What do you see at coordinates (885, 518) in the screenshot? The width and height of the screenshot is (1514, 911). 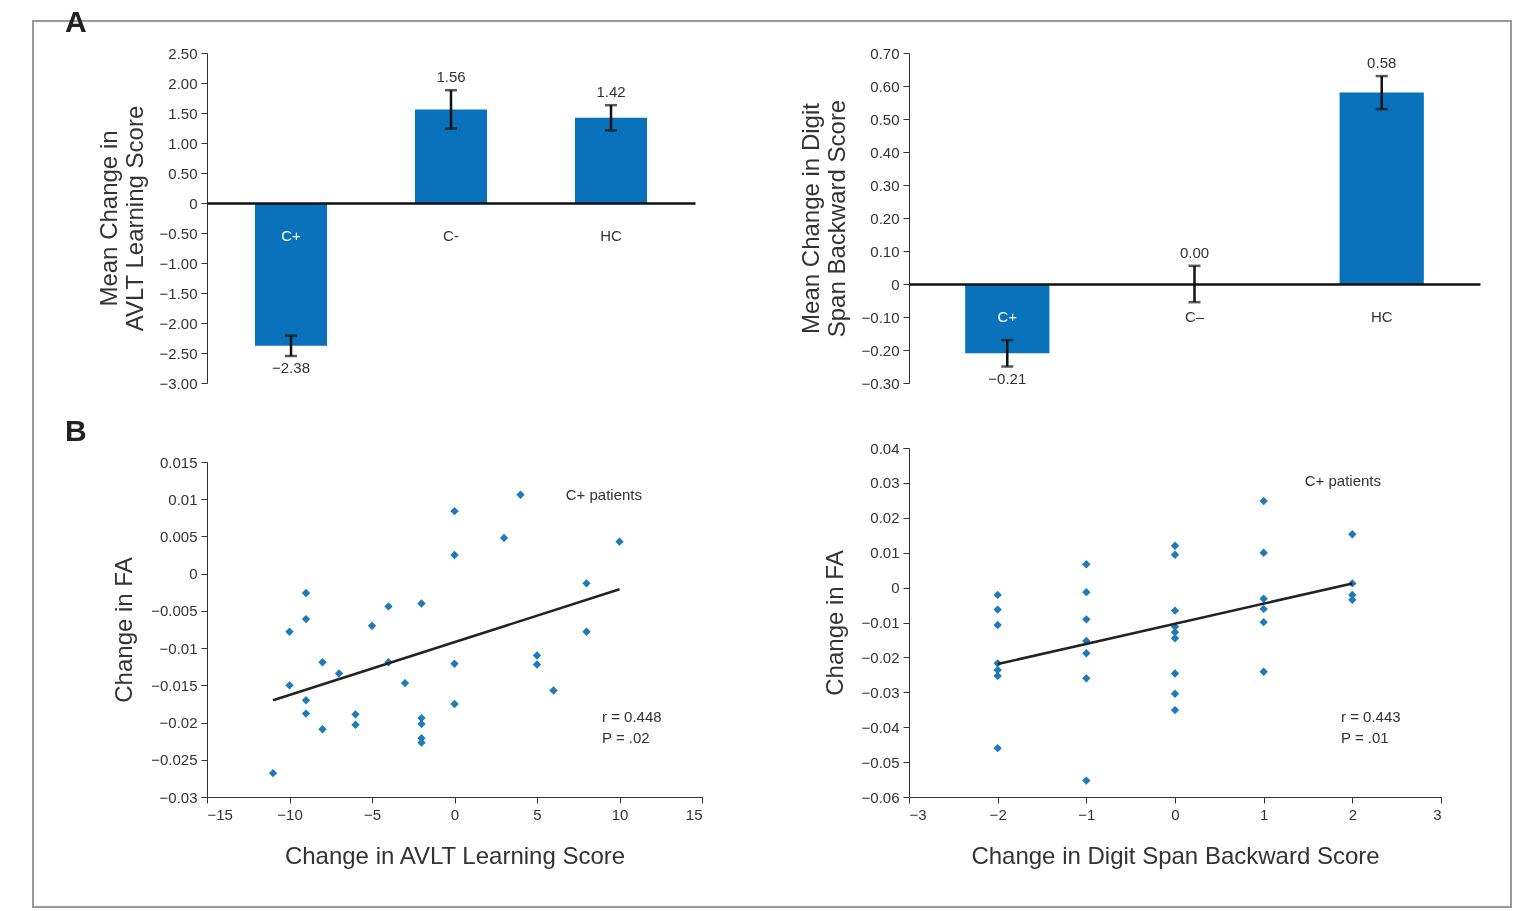 I see `y-tick-label: 0.02` at bounding box center [885, 518].